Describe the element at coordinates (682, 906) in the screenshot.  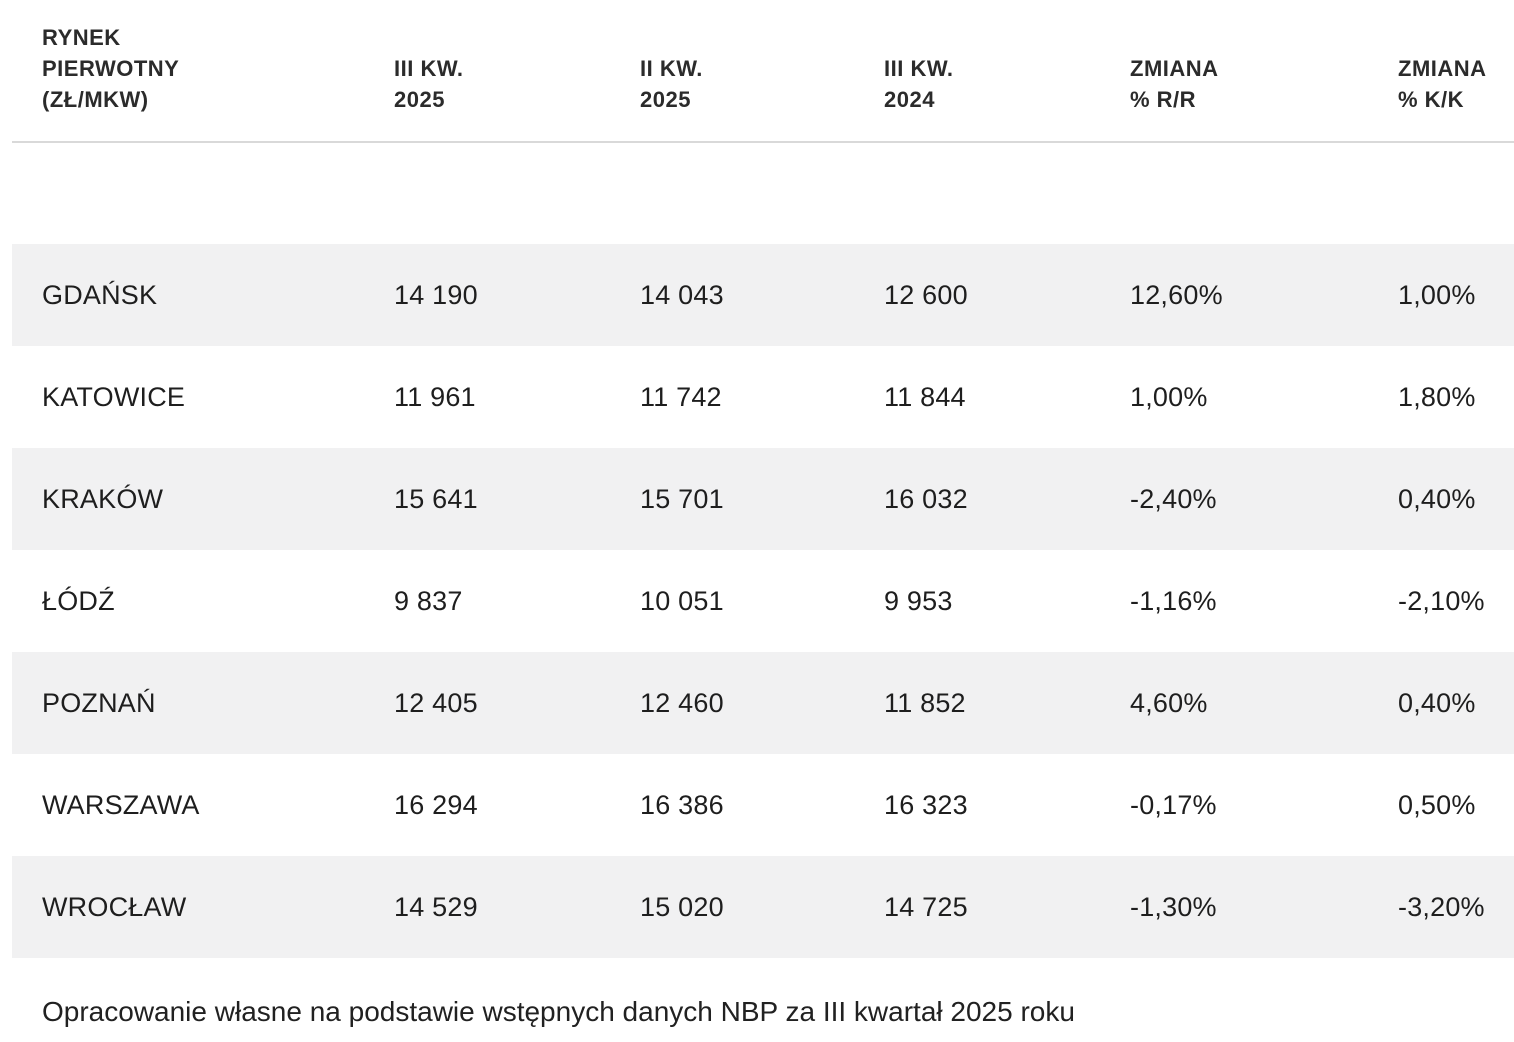
I see `value-q2-2025-cell: 15 020` at that location.